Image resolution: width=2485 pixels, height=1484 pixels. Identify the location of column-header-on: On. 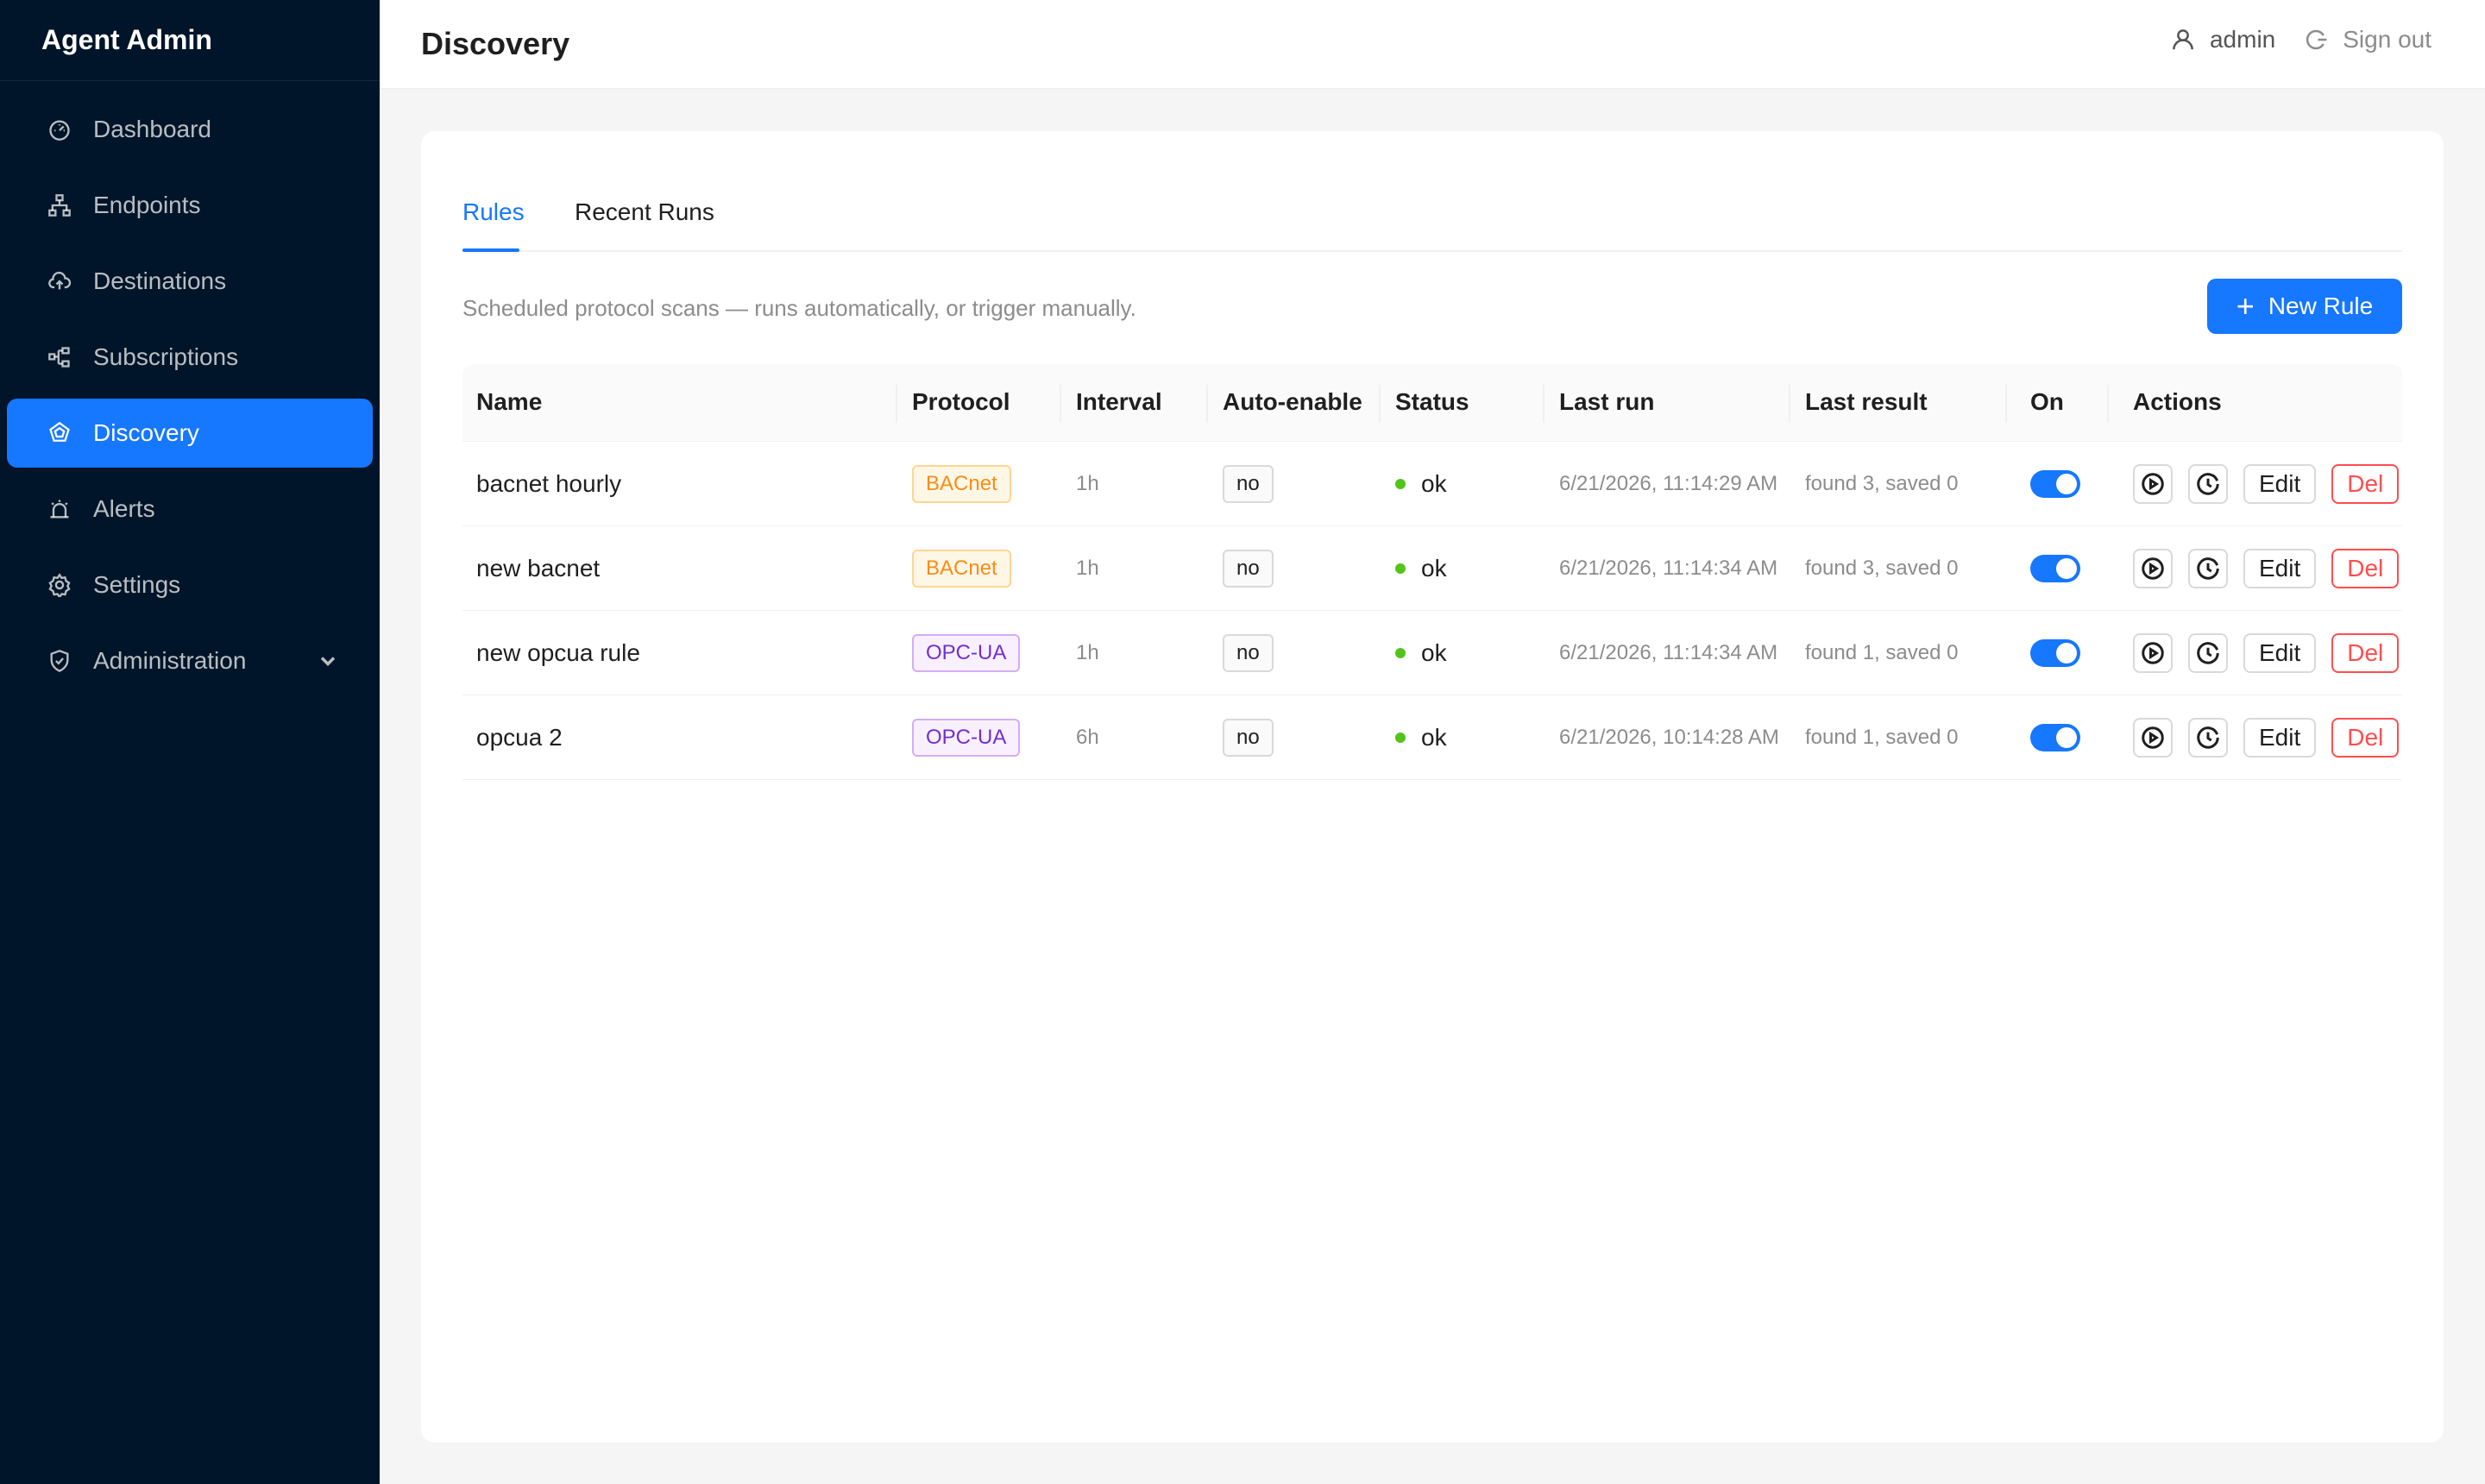
(2047, 401).